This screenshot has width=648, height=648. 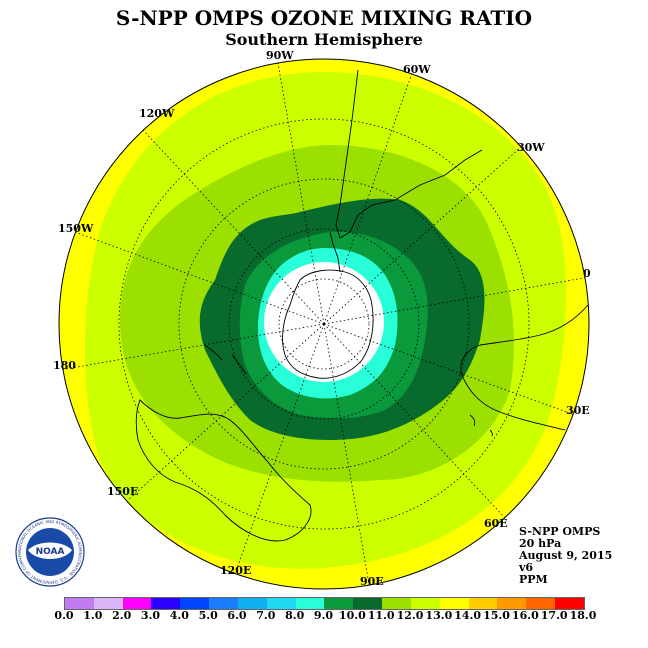 What do you see at coordinates (468, 615) in the screenshot?
I see `colorbar-tick-label: 14.0` at bounding box center [468, 615].